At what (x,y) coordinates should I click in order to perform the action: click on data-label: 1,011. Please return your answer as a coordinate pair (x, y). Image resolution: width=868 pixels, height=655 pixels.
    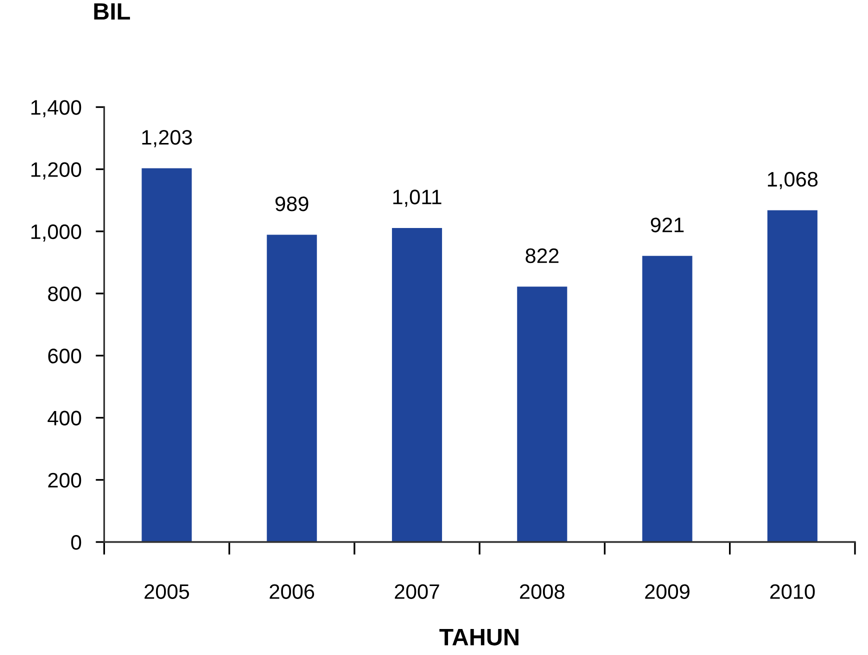
    Looking at the image, I should click on (417, 198).